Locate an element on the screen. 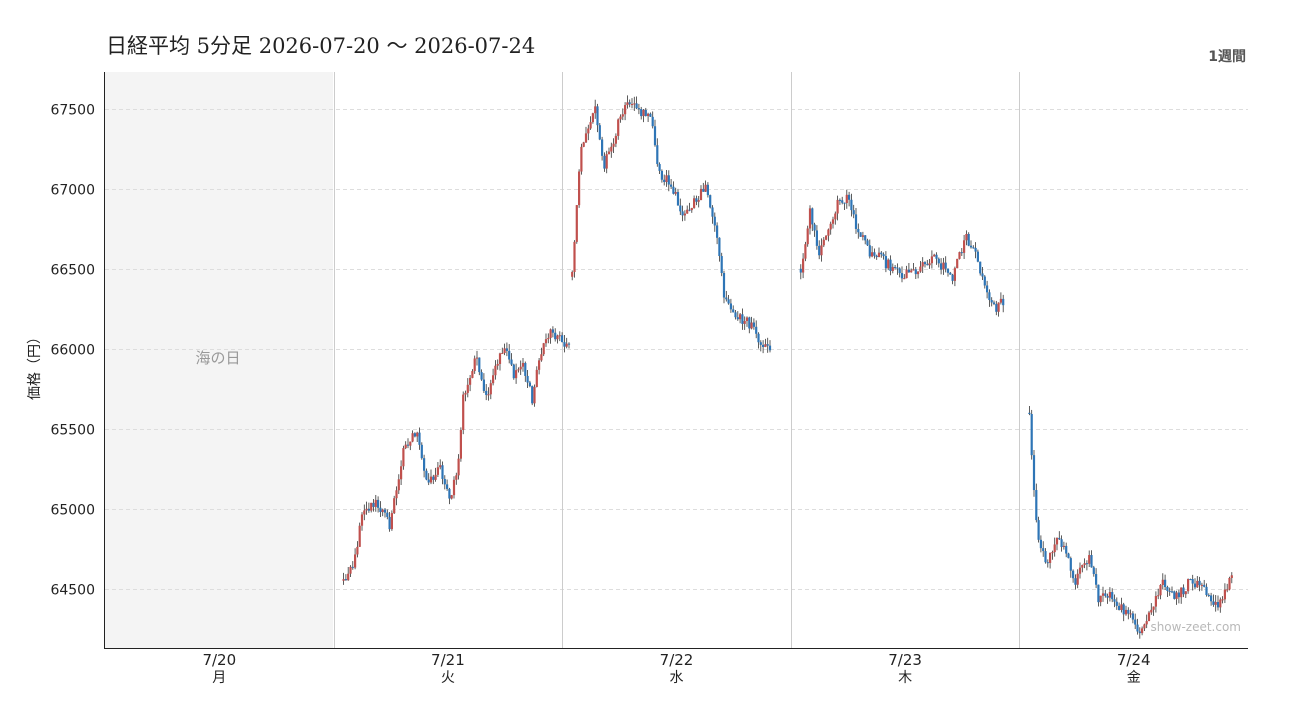 The image size is (1300, 720). y-tick-labels: 64500 65000 65500 66000 66500 67000 67500 is located at coordinates (72, 351).